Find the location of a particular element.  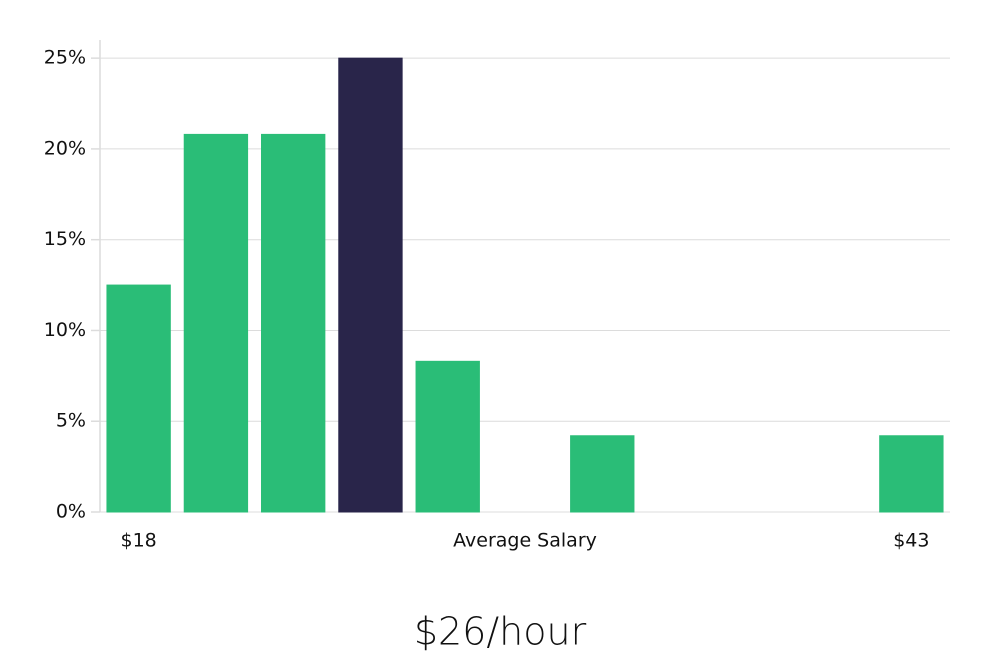

y-tick-label: 15% is located at coordinates (65, 239).